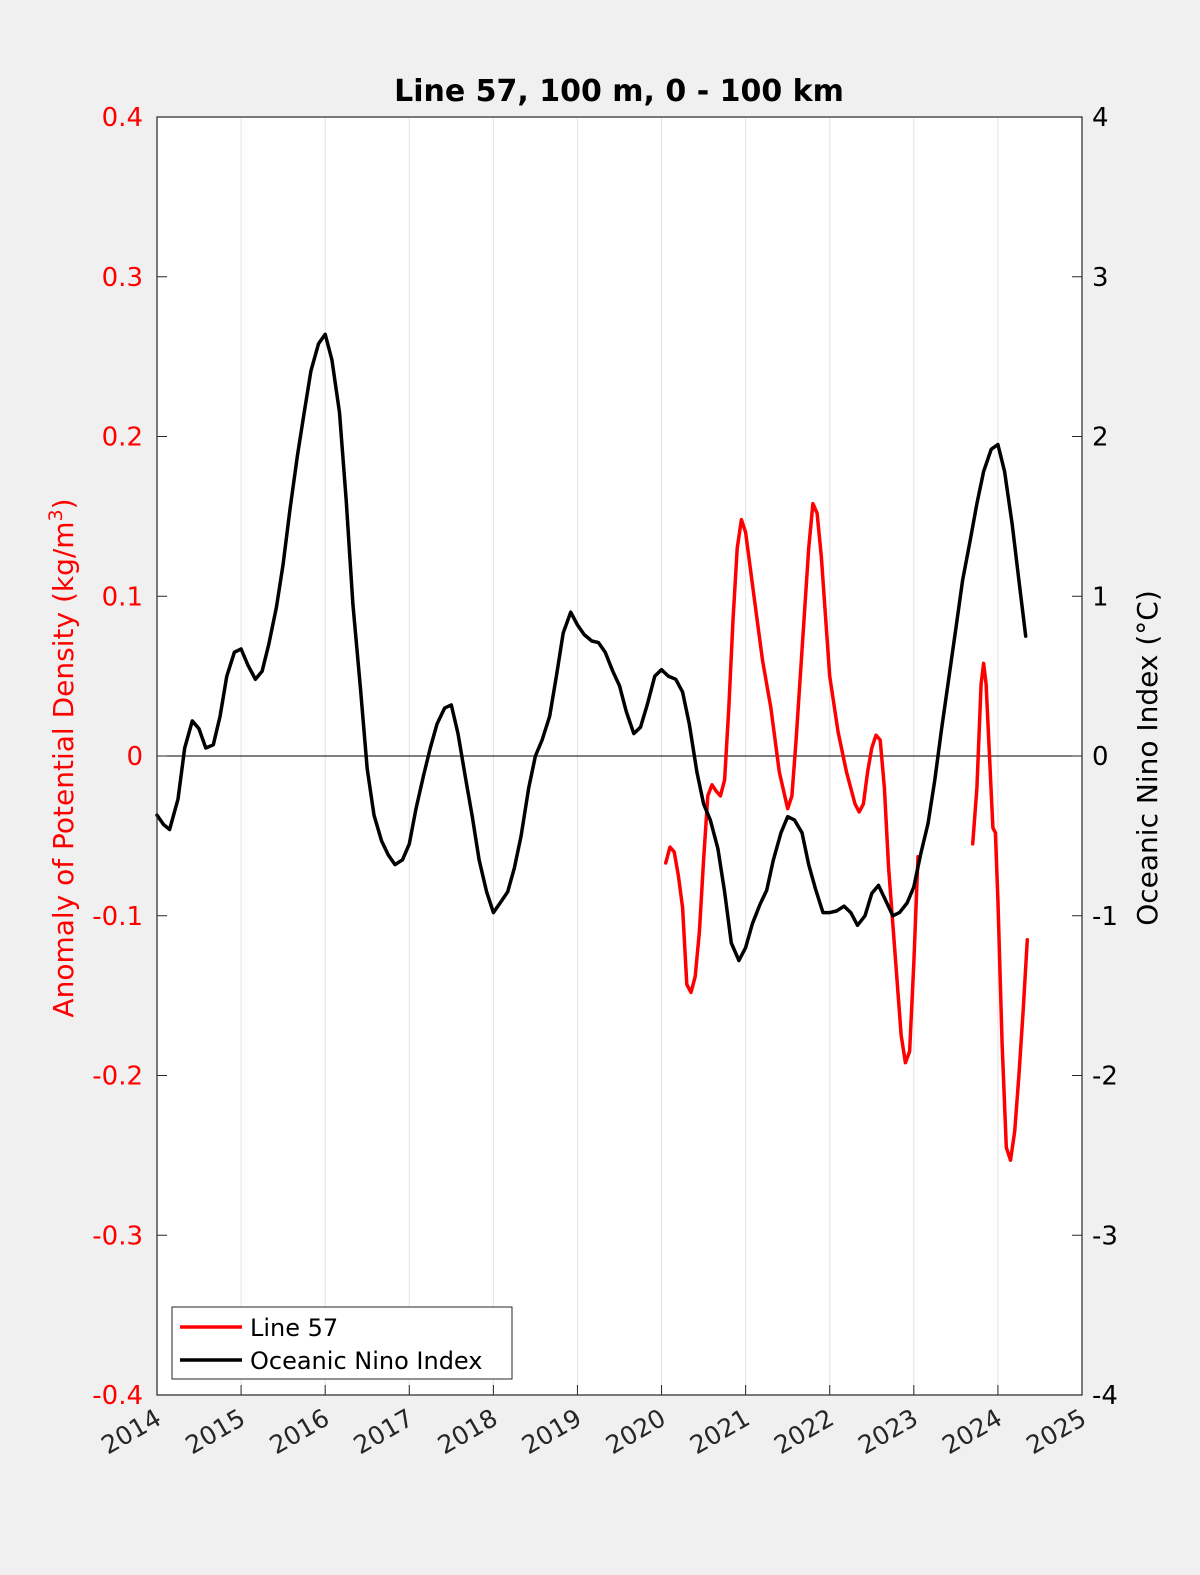  I want to click on y-right-tick-label--3: -3, so click(1105, 1236).